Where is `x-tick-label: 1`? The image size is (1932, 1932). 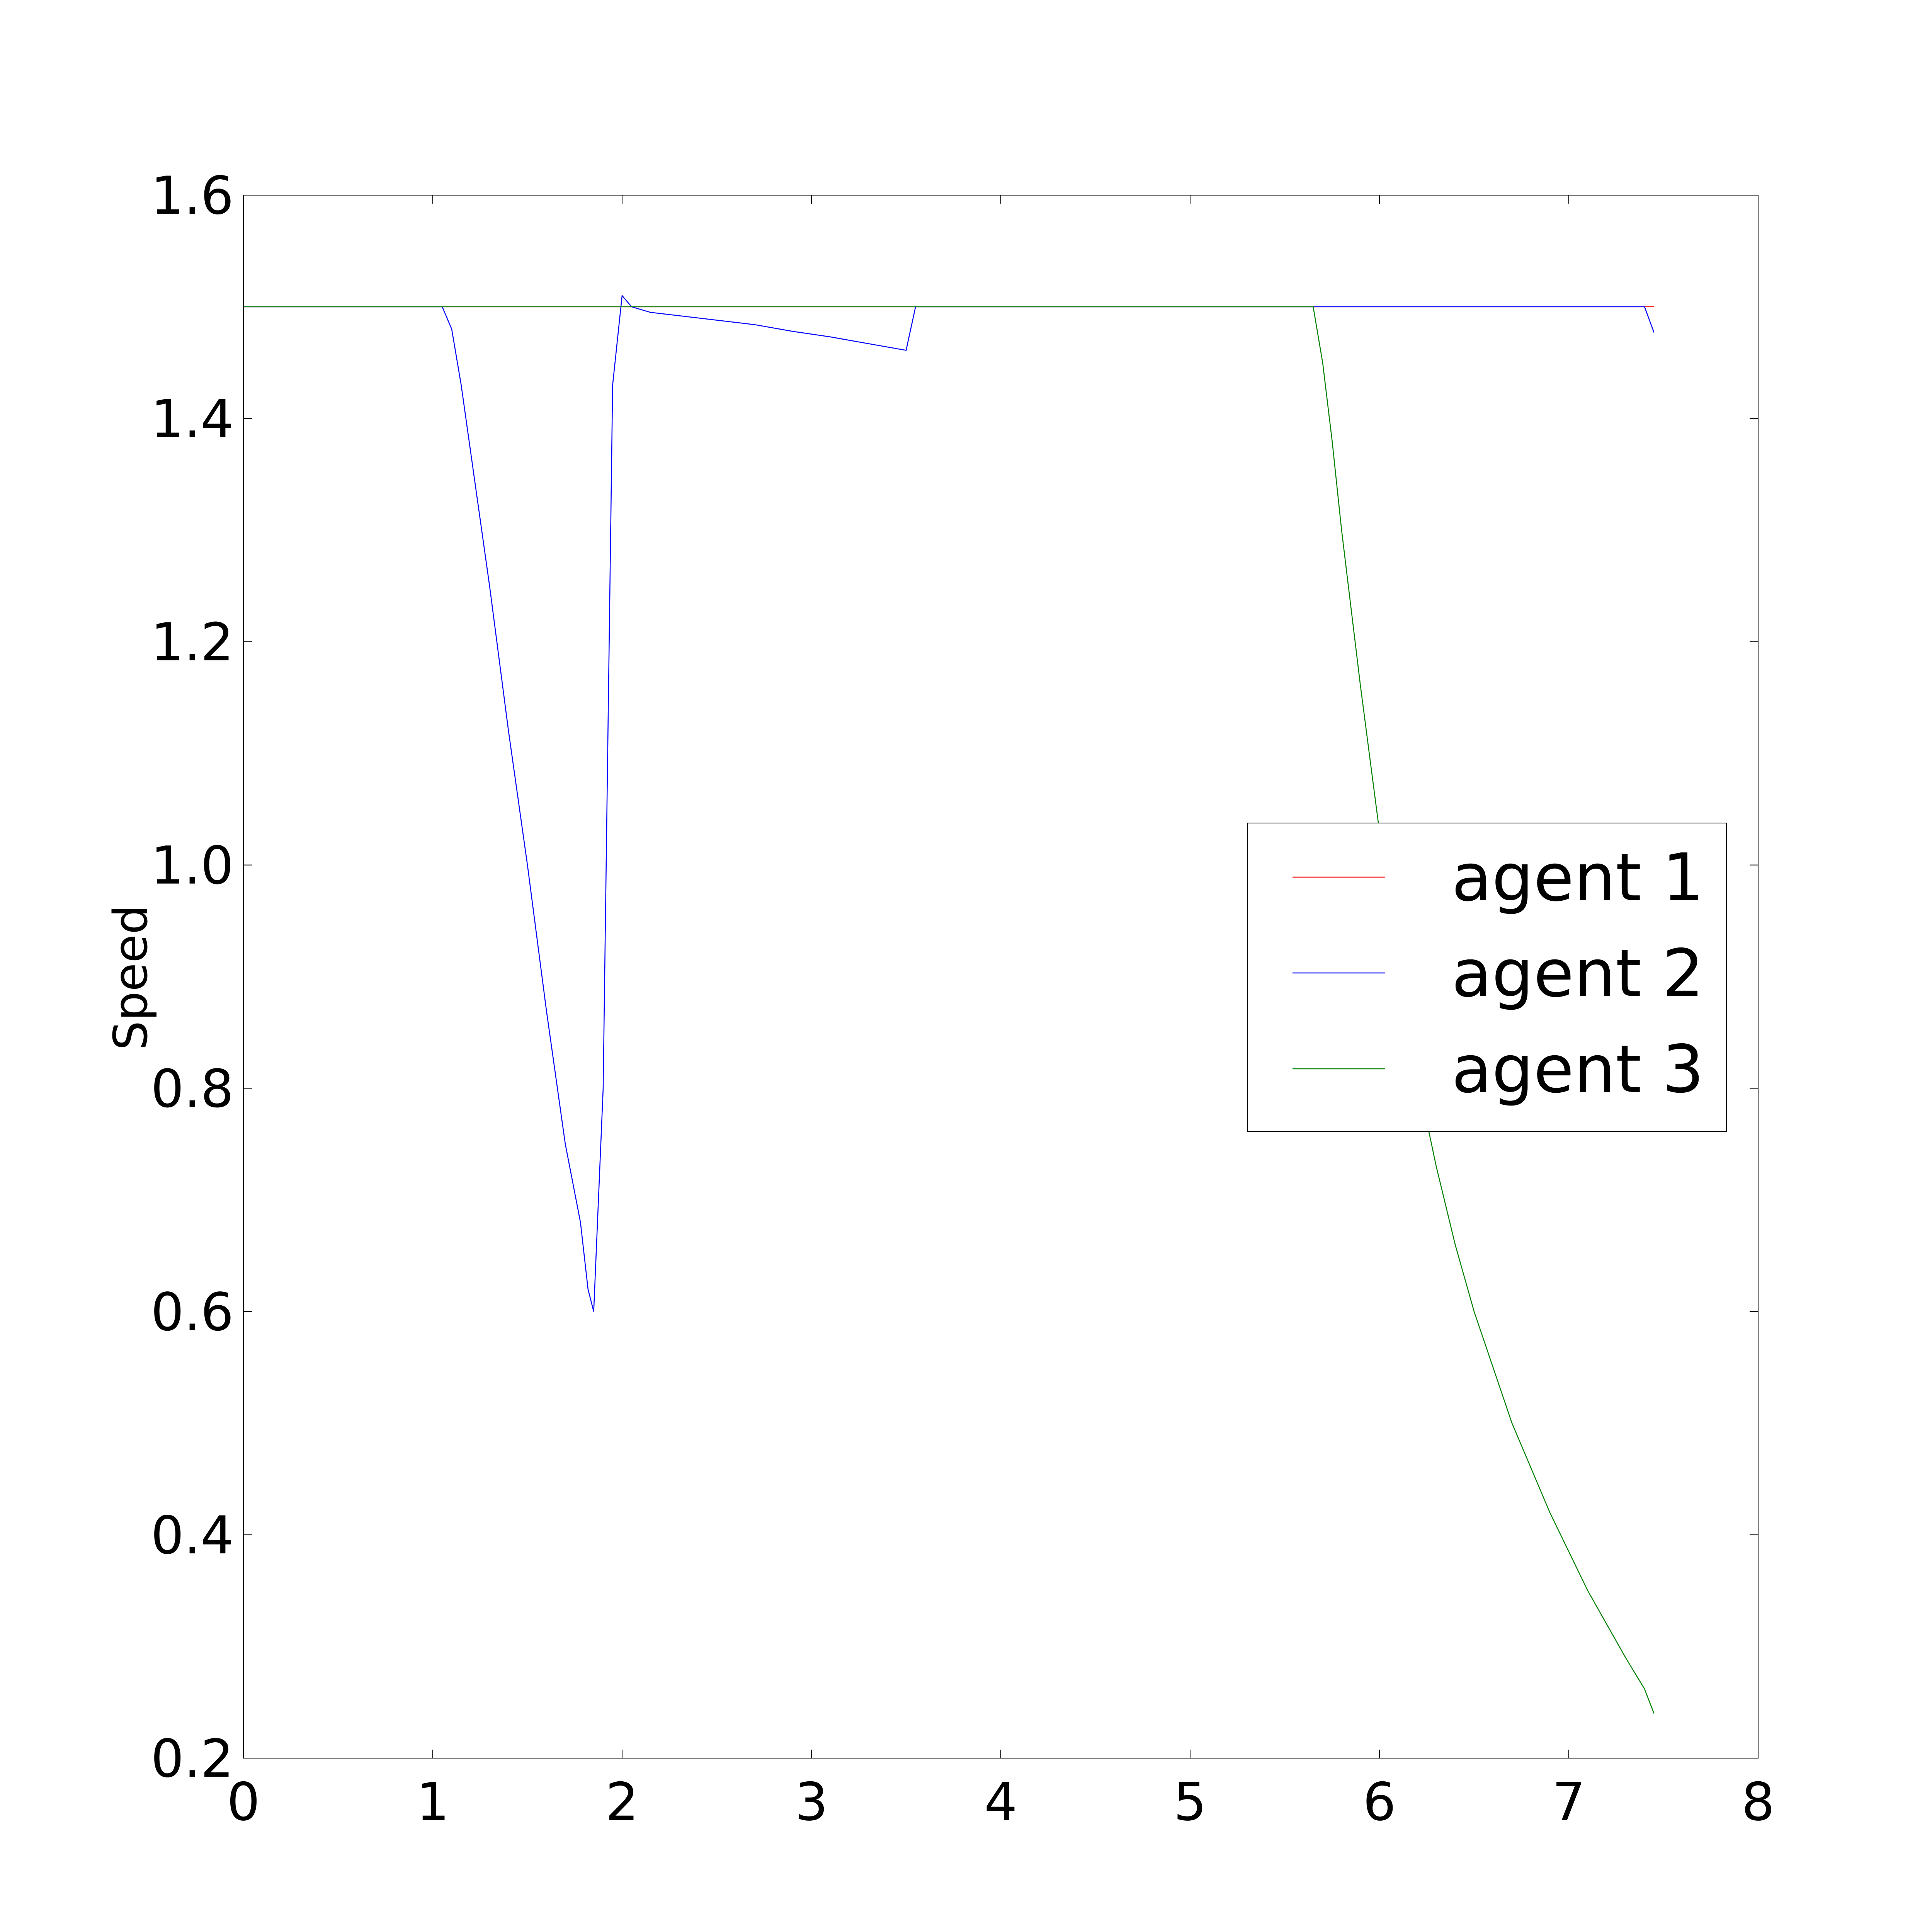
x-tick-label: 1 is located at coordinates (432, 1802).